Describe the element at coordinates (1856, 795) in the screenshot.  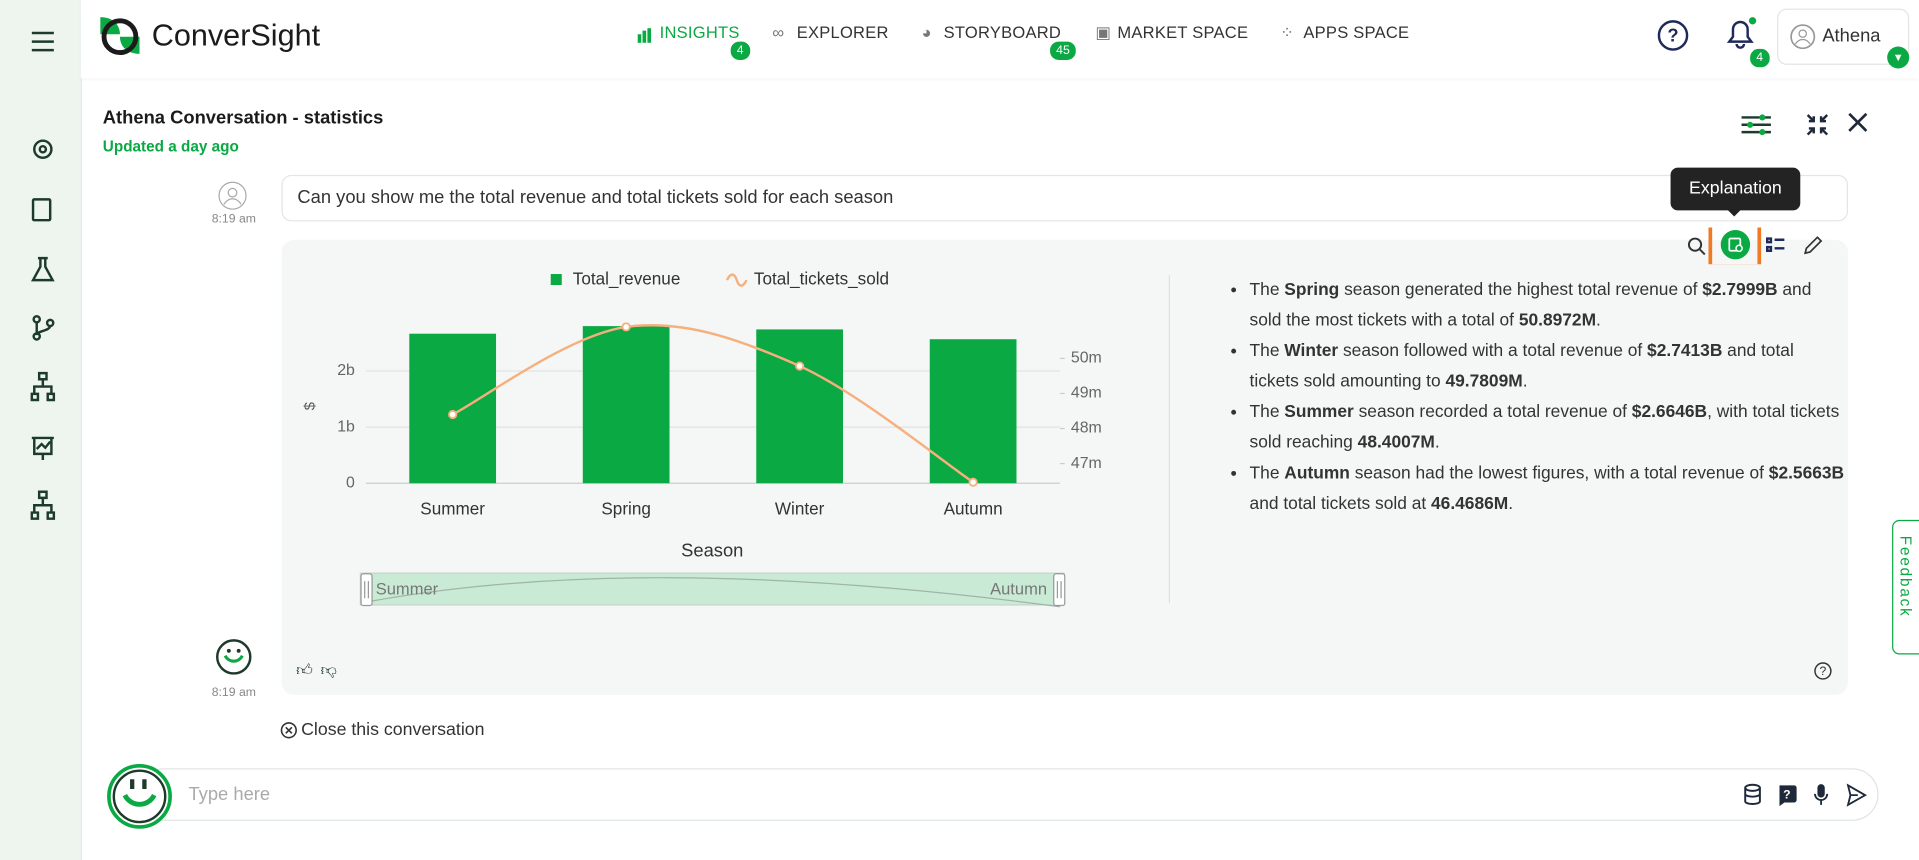
I see `send-button` at that location.